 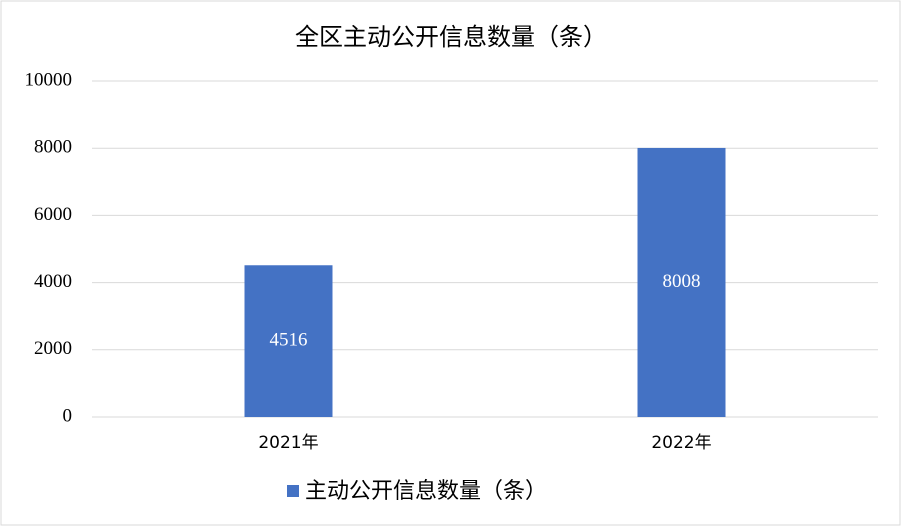 What do you see at coordinates (451, 37) in the screenshot?
I see `chart-title: 全区主动公开信息数量（条）` at bounding box center [451, 37].